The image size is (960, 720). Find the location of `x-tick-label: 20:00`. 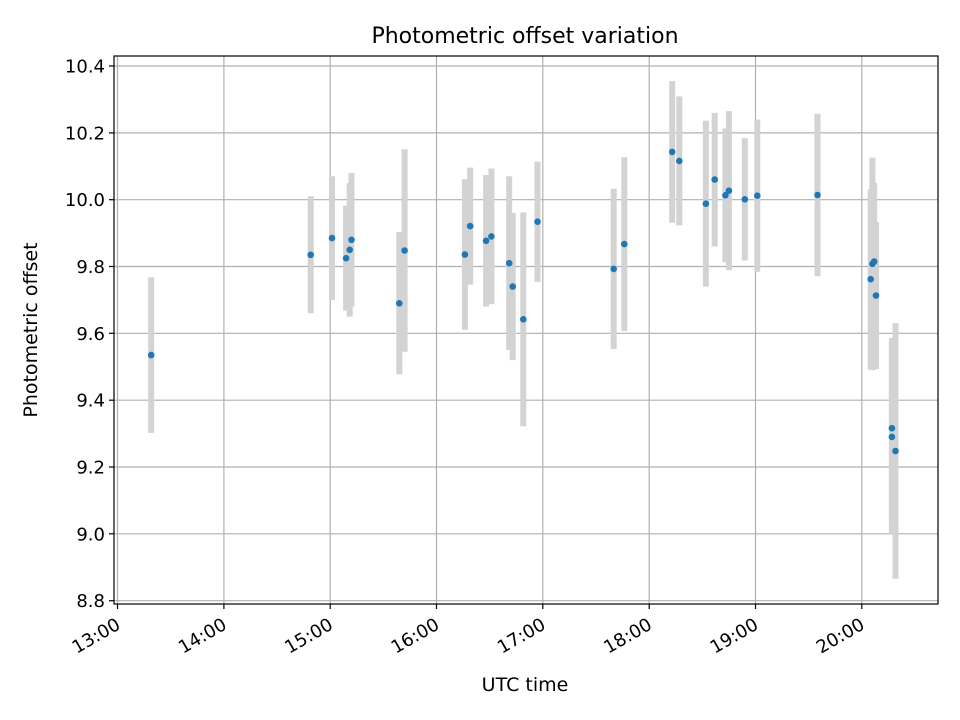

x-tick-label: 20:00 is located at coordinates (840, 636).